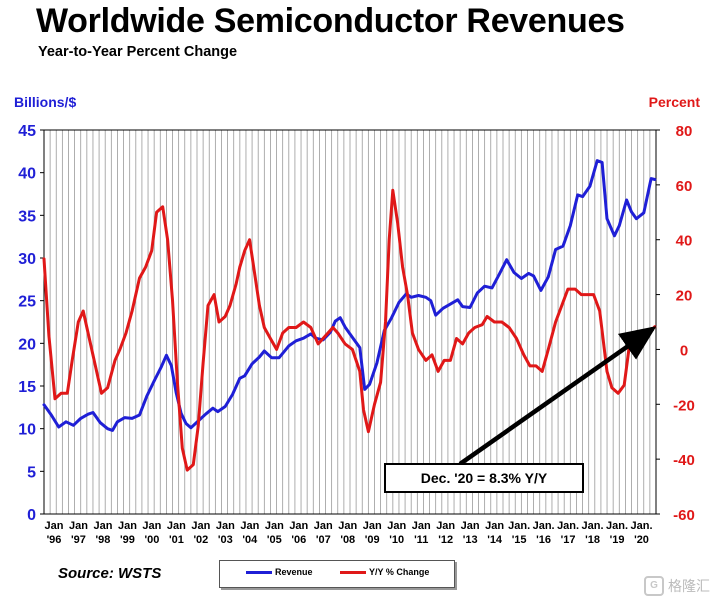  What do you see at coordinates (684, 131) in the screenshot?
I see `right-axis-tick-label: 80` at bounding box center [684, 131].